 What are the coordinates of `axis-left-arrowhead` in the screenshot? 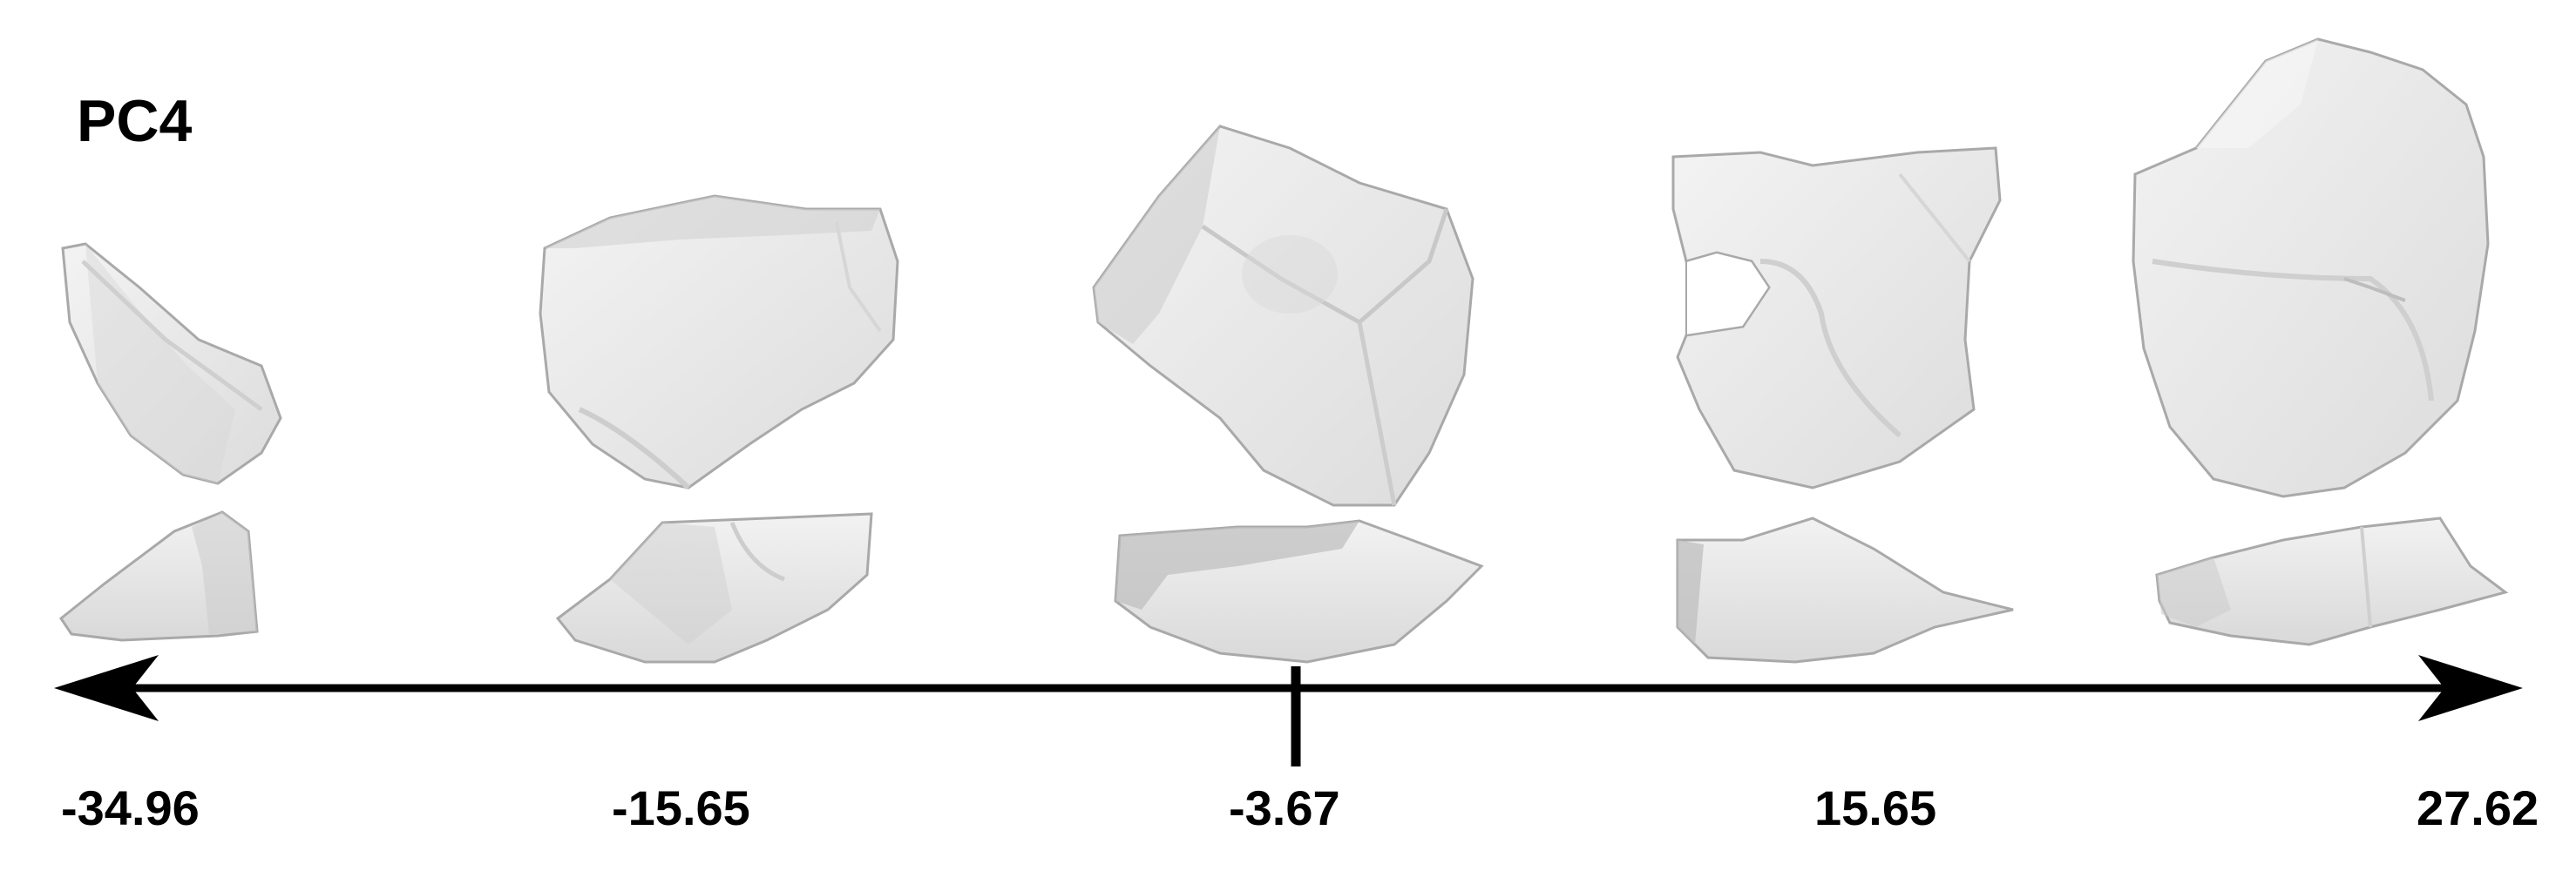 It's located at (107, 688).